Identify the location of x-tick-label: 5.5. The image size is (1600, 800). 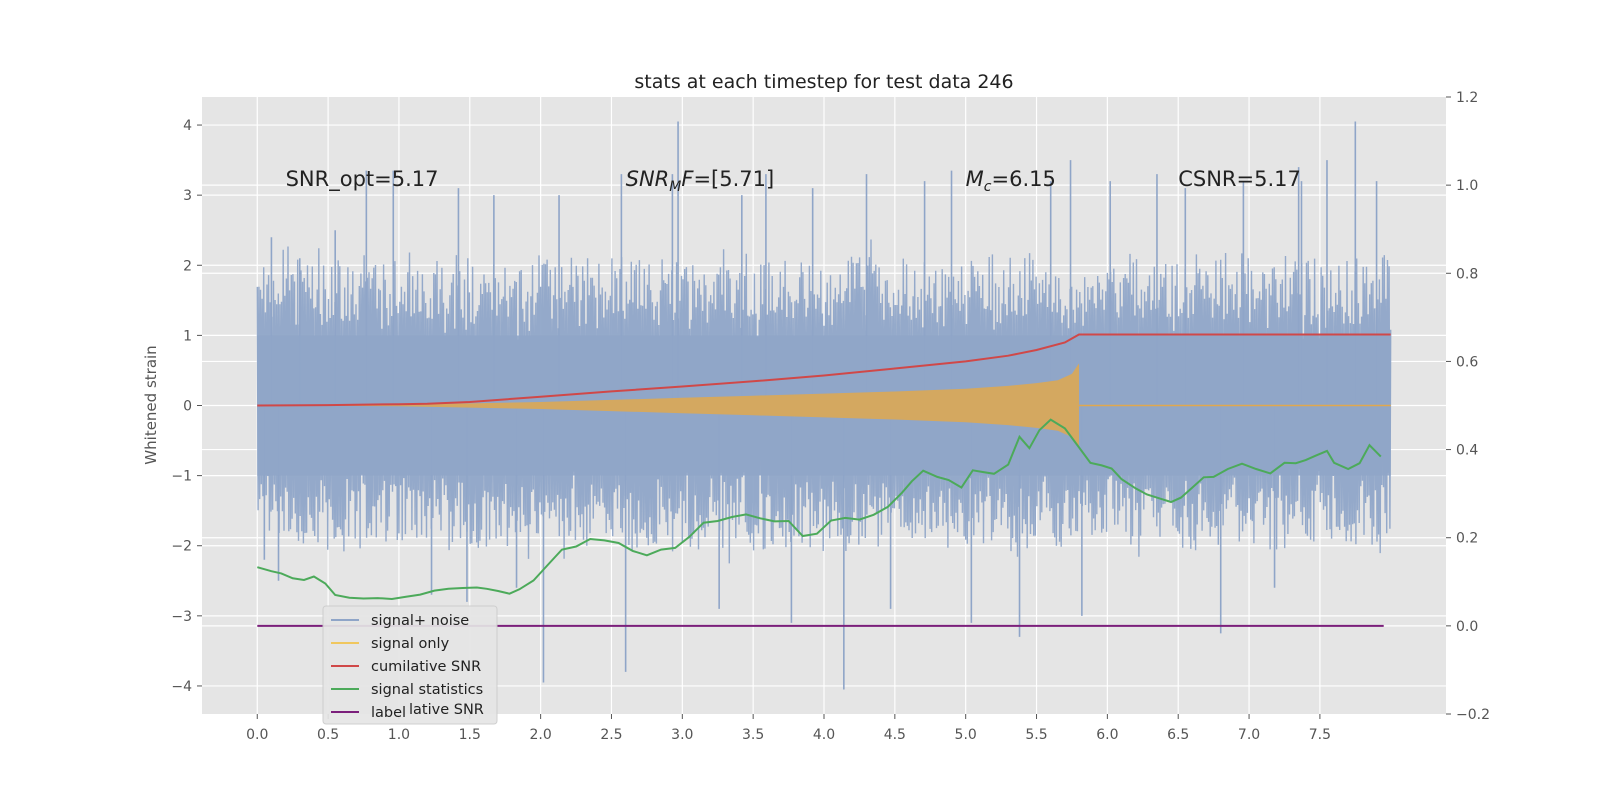
(1036, 735).